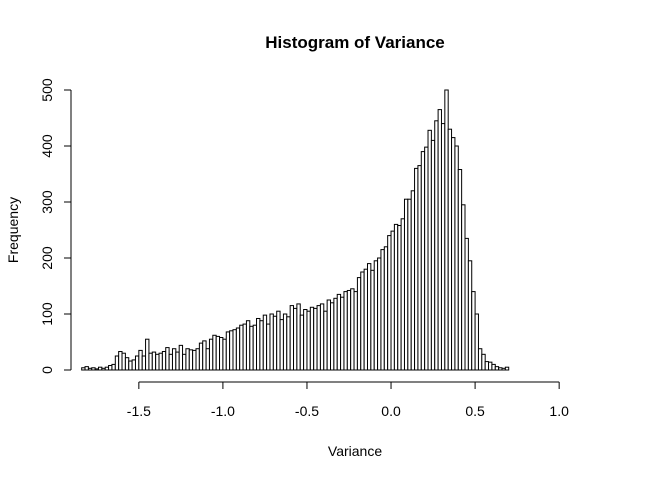  What do you see at coordinates (223, 411) in the screenshot?
I see `x-tick-label: -1.0` at bounding box center [223, 411].